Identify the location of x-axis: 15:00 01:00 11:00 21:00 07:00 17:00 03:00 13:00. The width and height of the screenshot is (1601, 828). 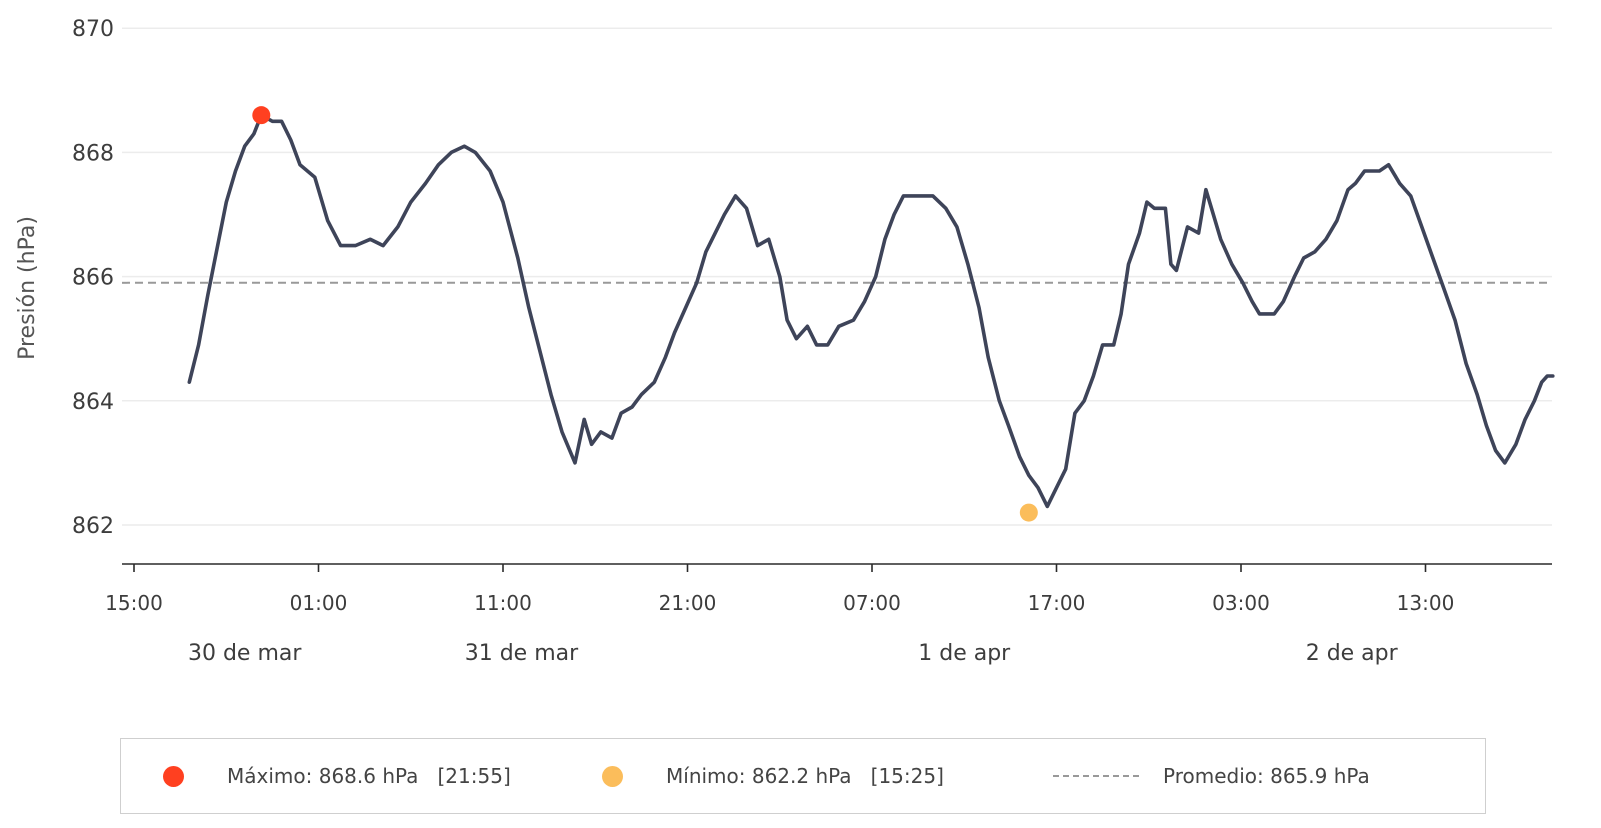
(828, 589).